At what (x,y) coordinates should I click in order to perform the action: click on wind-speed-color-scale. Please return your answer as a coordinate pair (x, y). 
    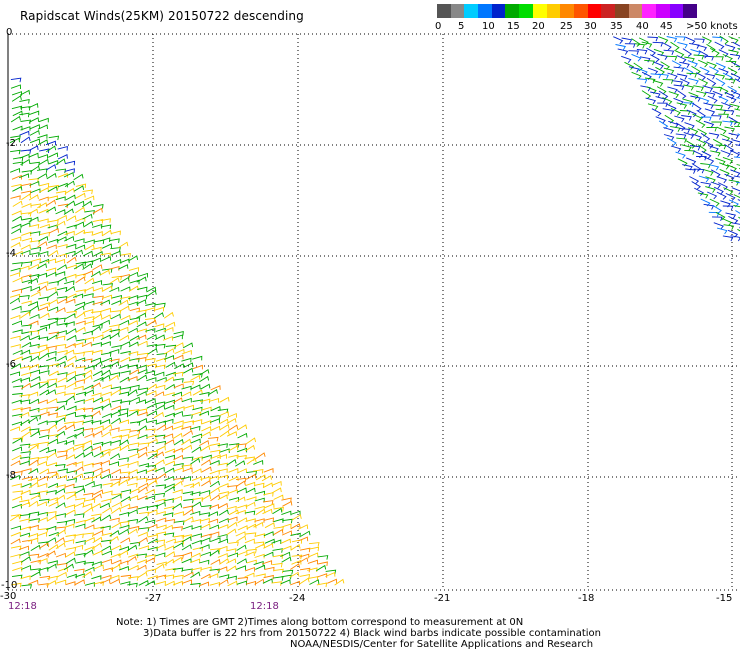
    Looking at the image, I should click on (567, 11).